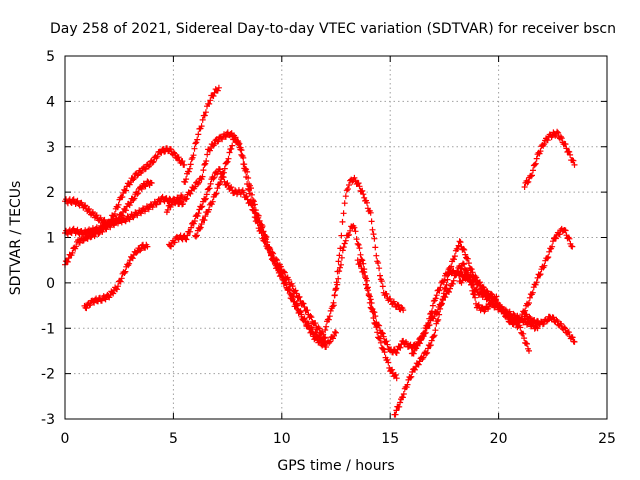 The height and width of the screenshot is (480, 640). I want to click on y-tick-label: 3, so click(50, 148).